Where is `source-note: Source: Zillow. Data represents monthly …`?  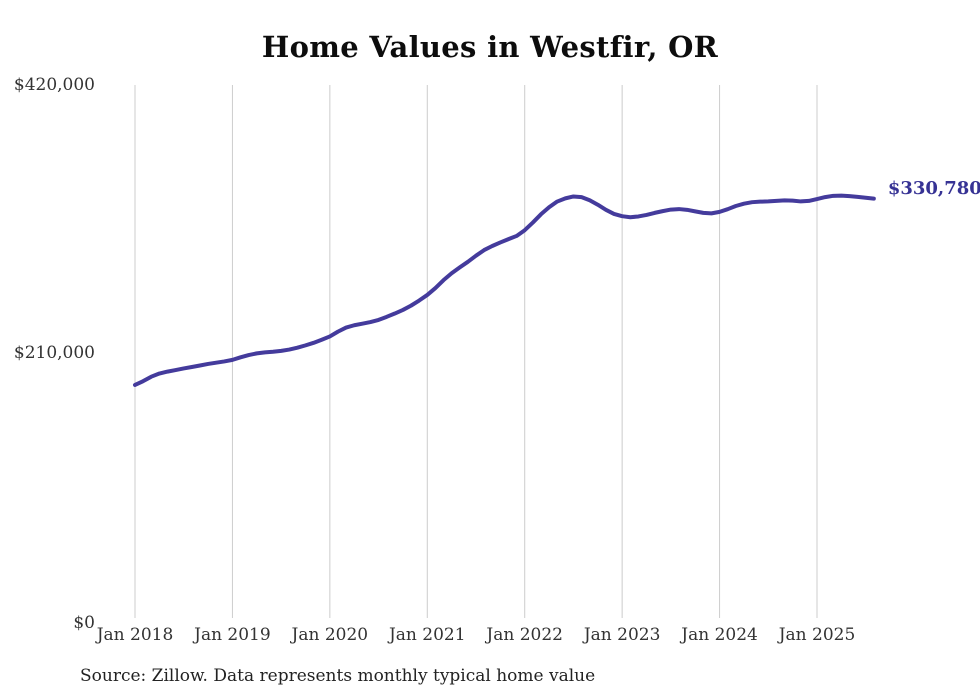 source-note: Source: Zillow. Data represents monthly … is located at coordinates (338, 676).